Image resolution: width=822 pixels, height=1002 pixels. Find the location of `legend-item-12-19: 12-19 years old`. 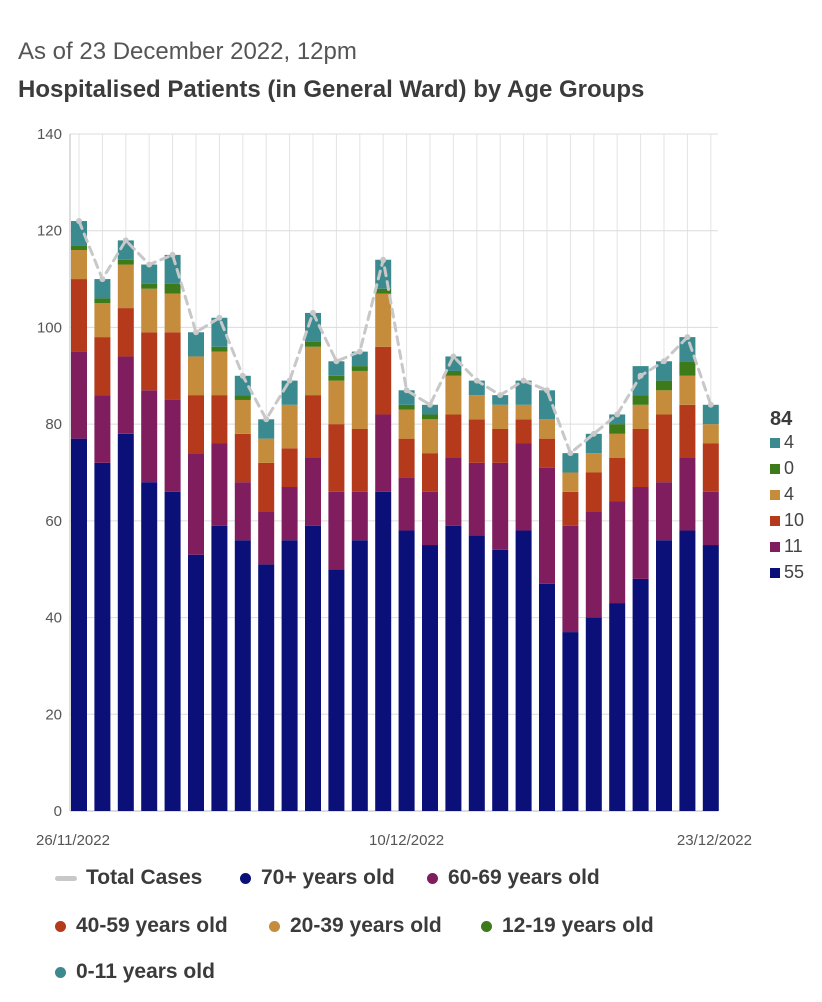

legend-item-12-19: 12-19 years old is located at coordinates (567, 926).